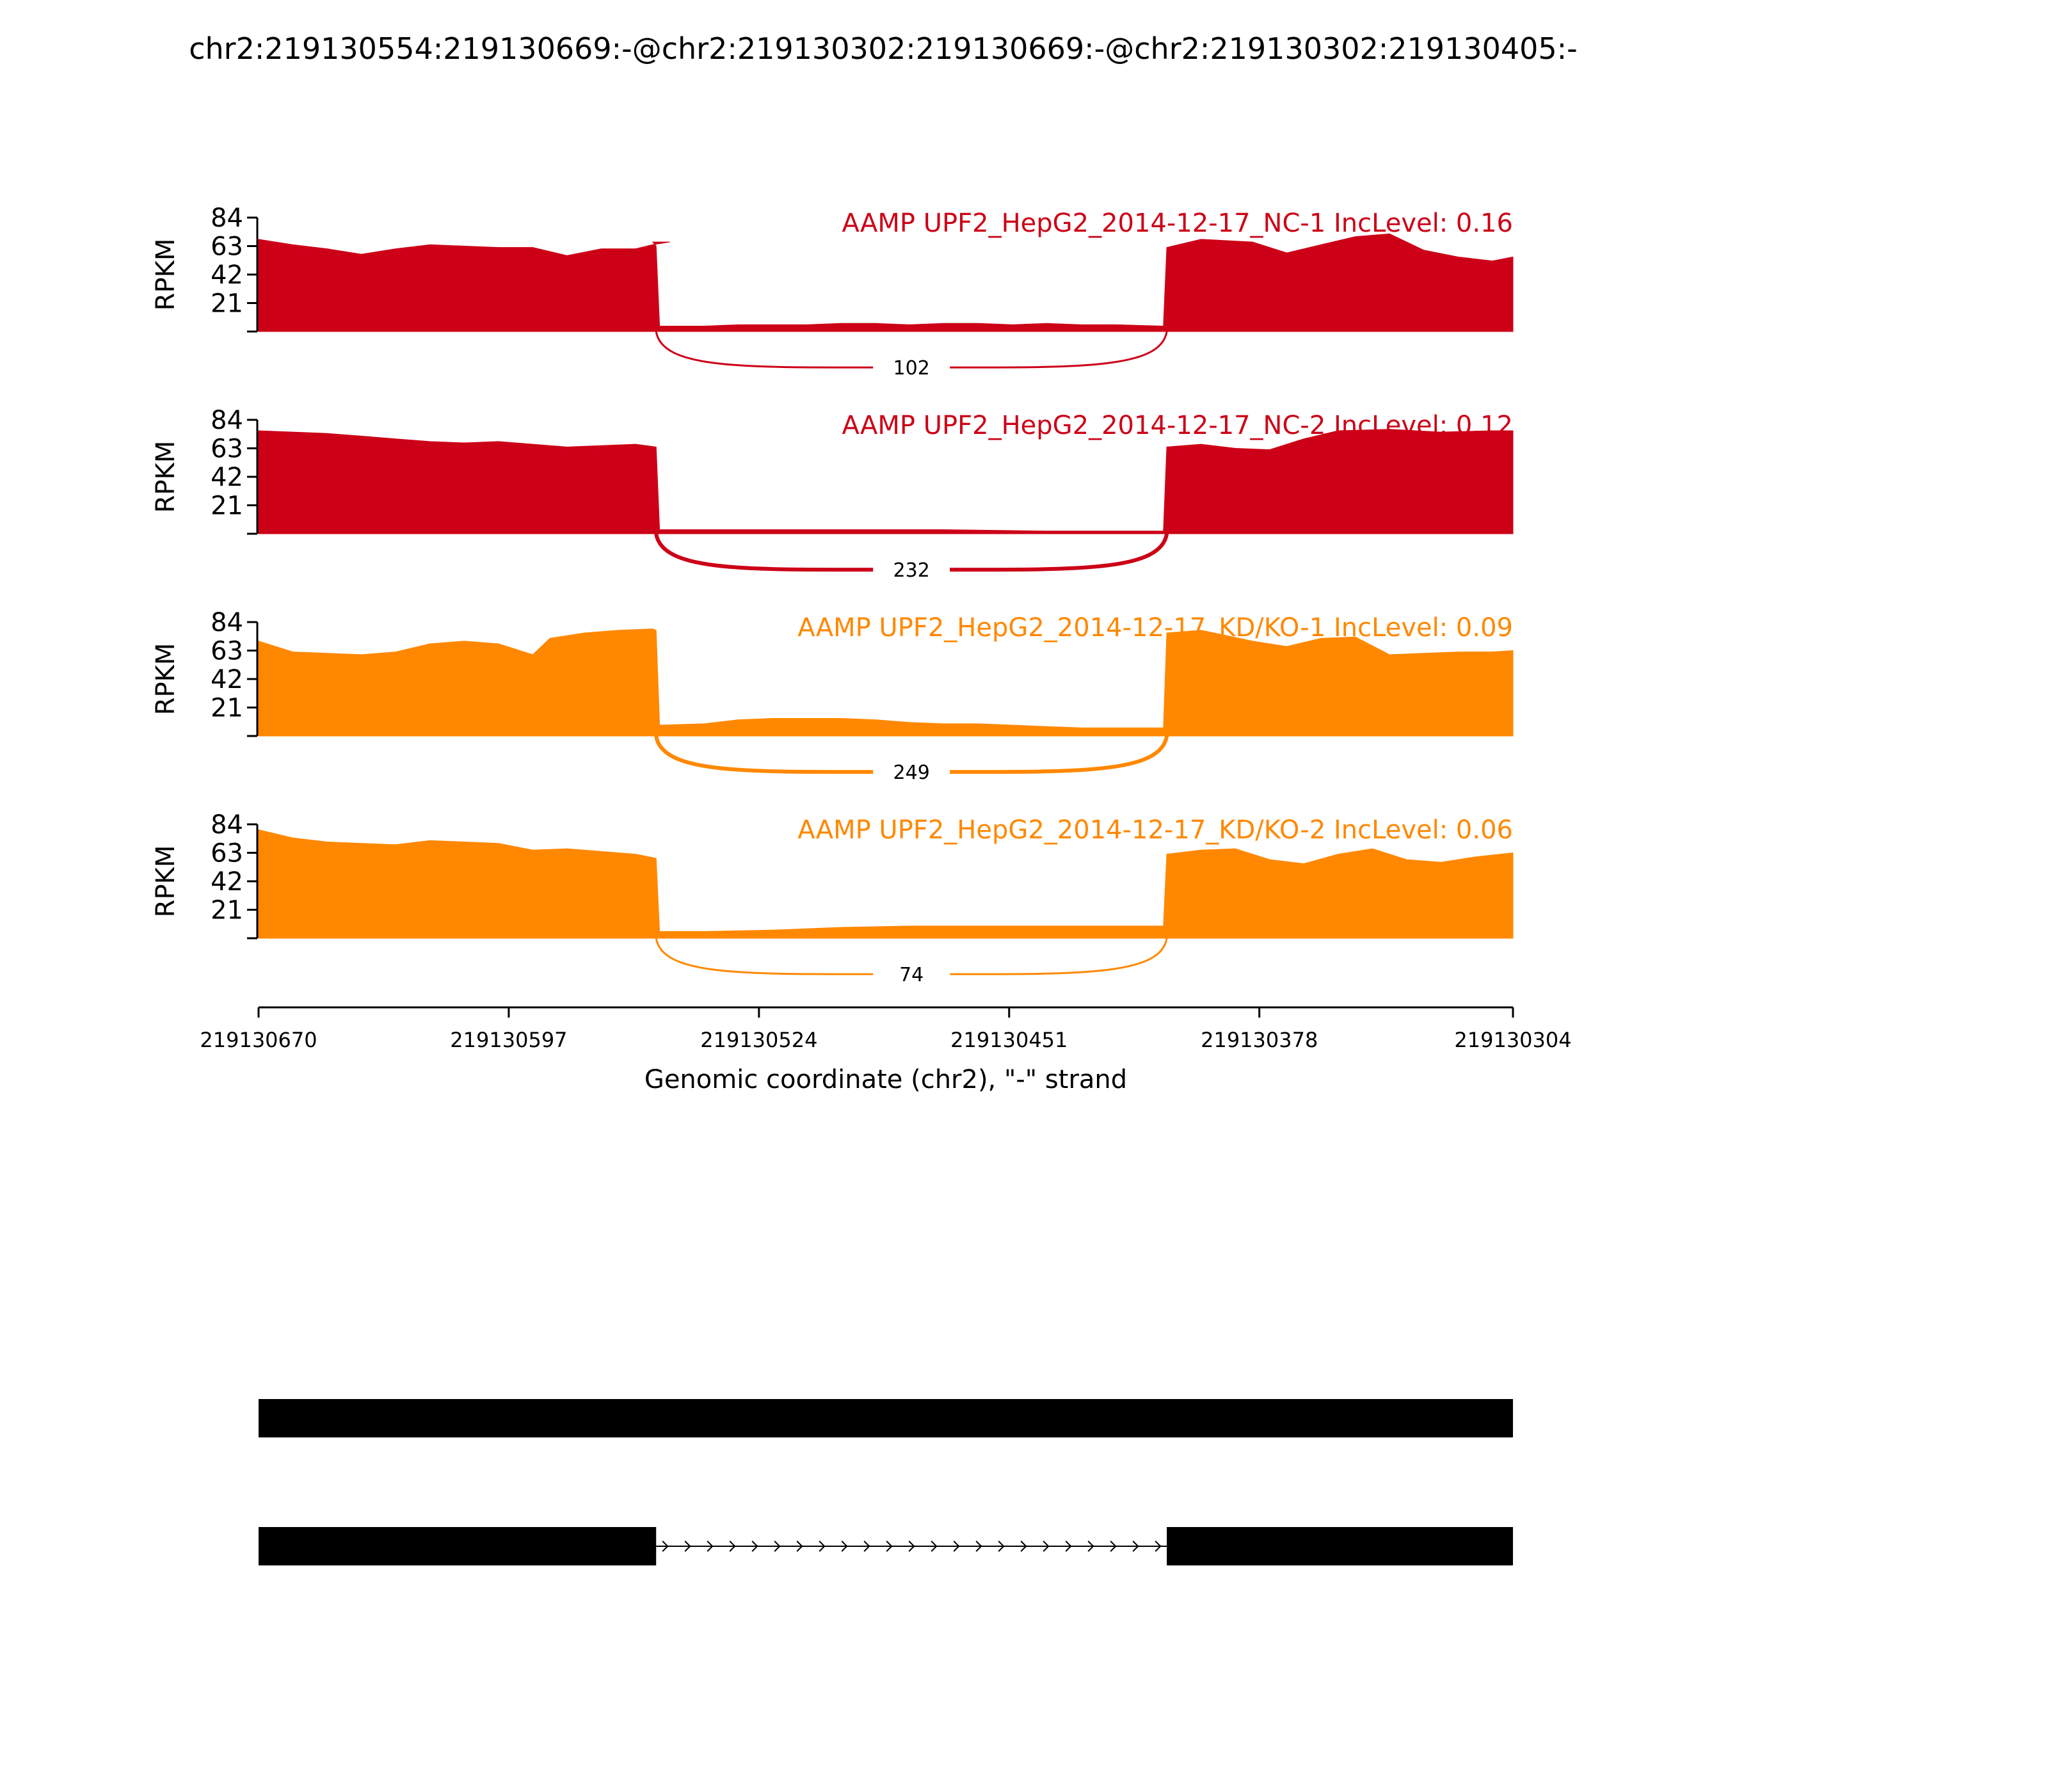 The width and height of the screenshot is (2048, 1792). What do you see at coordinates (1512, 1040) in the screenshot?
I see `x-tick-label: 219130304` at bounding box center [1512, 1040].